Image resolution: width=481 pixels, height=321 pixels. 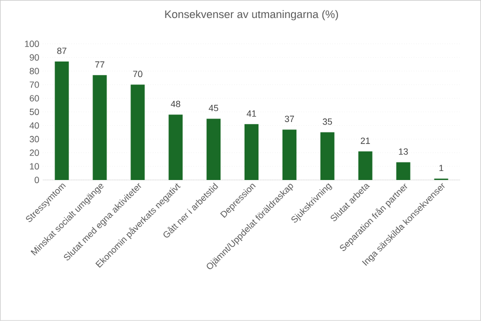 I want to click on data-label: 87, so click(x=61, y=51).